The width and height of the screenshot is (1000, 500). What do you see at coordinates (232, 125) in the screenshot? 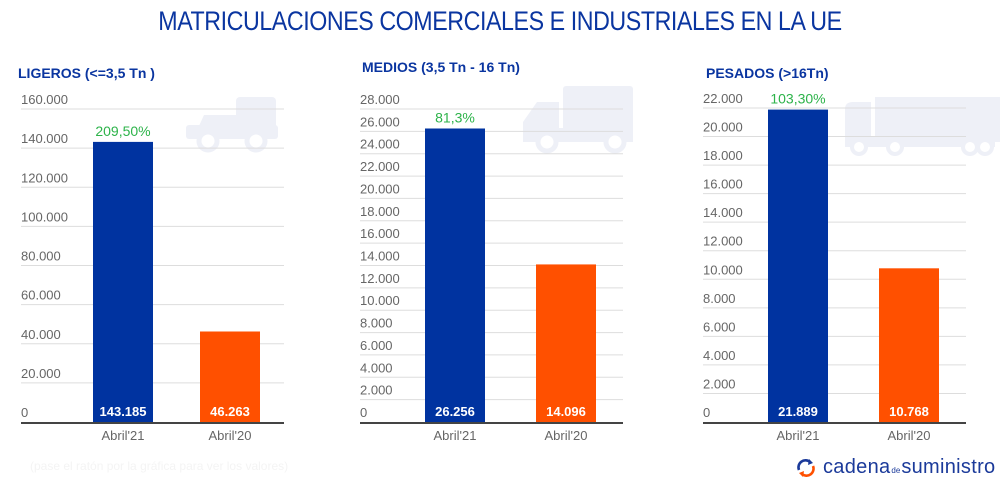
I see `van-icon` at bounding box center [232, 125].